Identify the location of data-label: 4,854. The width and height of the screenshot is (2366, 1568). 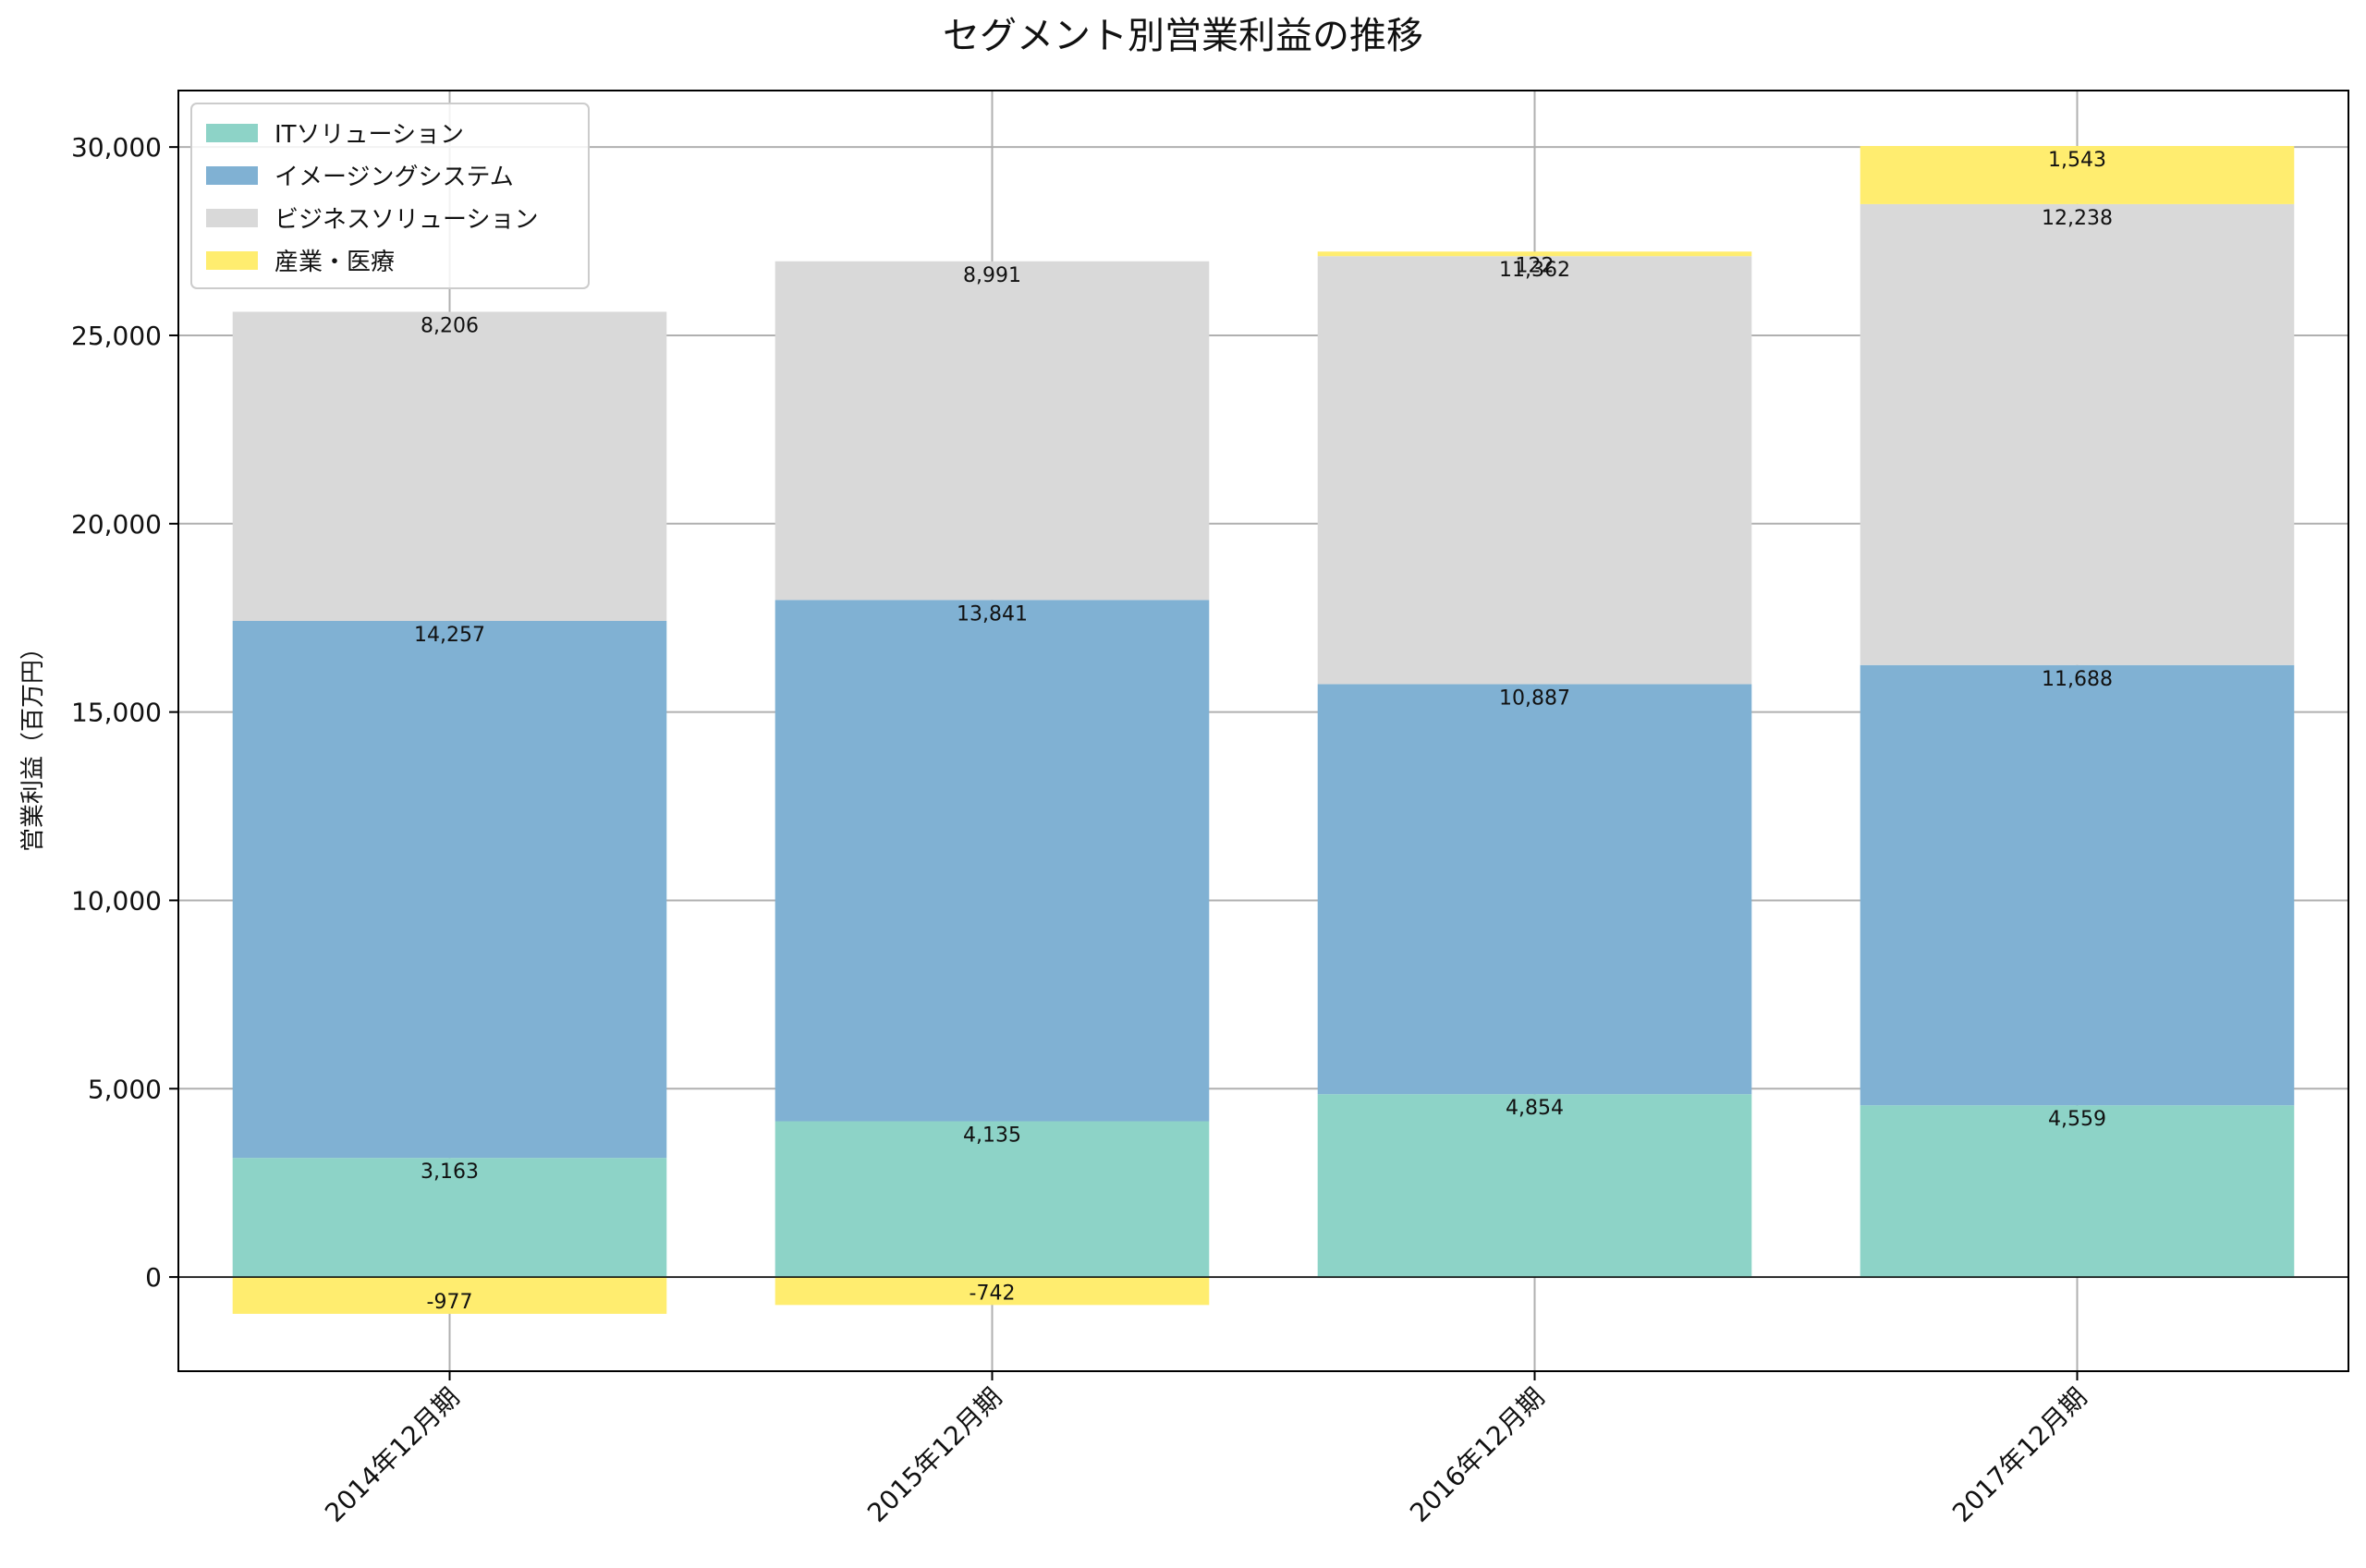
(1535, 1108).